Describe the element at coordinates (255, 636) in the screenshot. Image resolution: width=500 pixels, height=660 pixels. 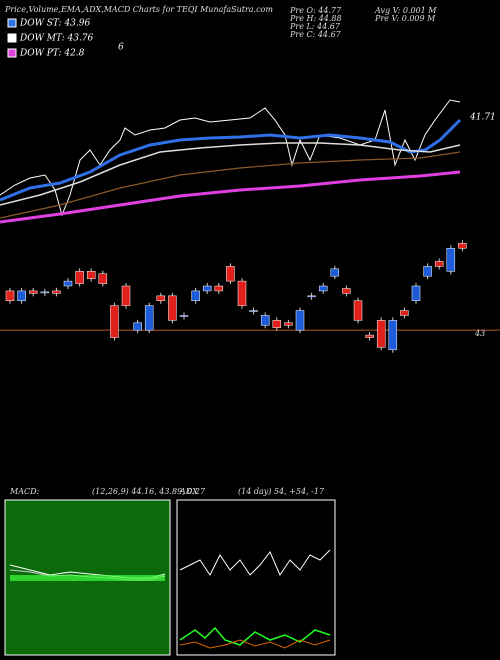
I see `adx-plus` at that location.